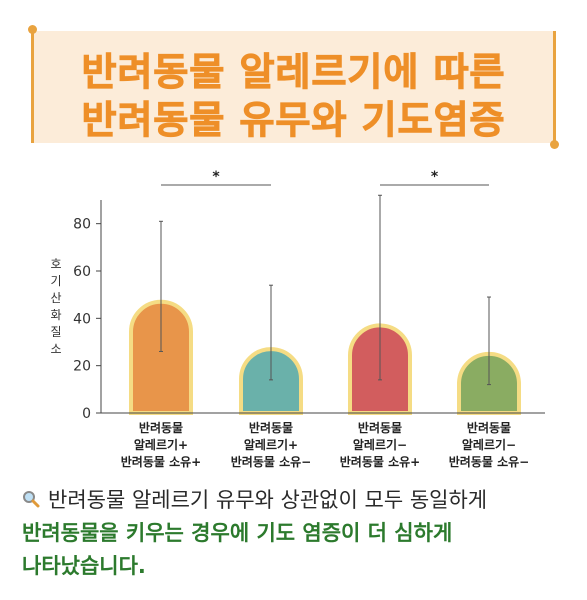 This screenshot has width=587, height=600. What do you see at coordinates (293, 120) in the screenshot?
I see `title-line-2: 반려동물 유무와 기도염증` at bounding box center [293, 120].